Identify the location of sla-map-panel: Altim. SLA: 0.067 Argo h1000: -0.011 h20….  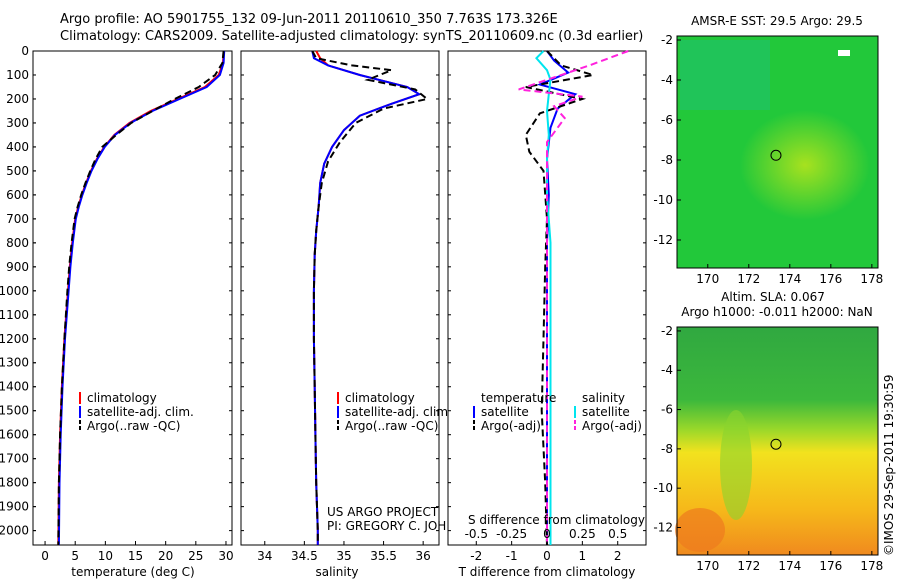
(768, 431).